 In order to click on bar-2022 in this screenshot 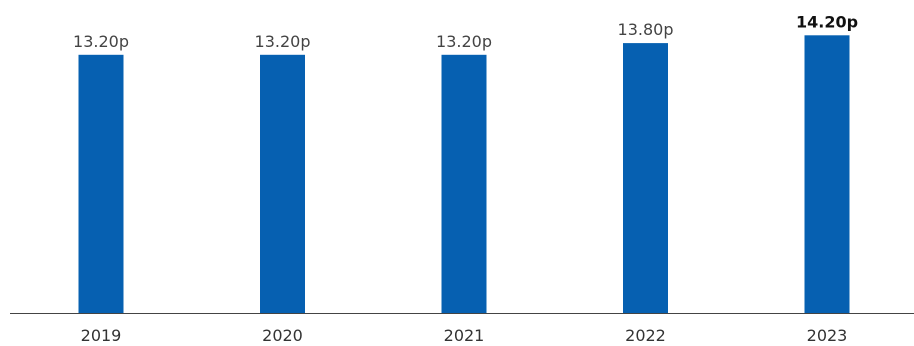, I will do `click(645, 178)`.